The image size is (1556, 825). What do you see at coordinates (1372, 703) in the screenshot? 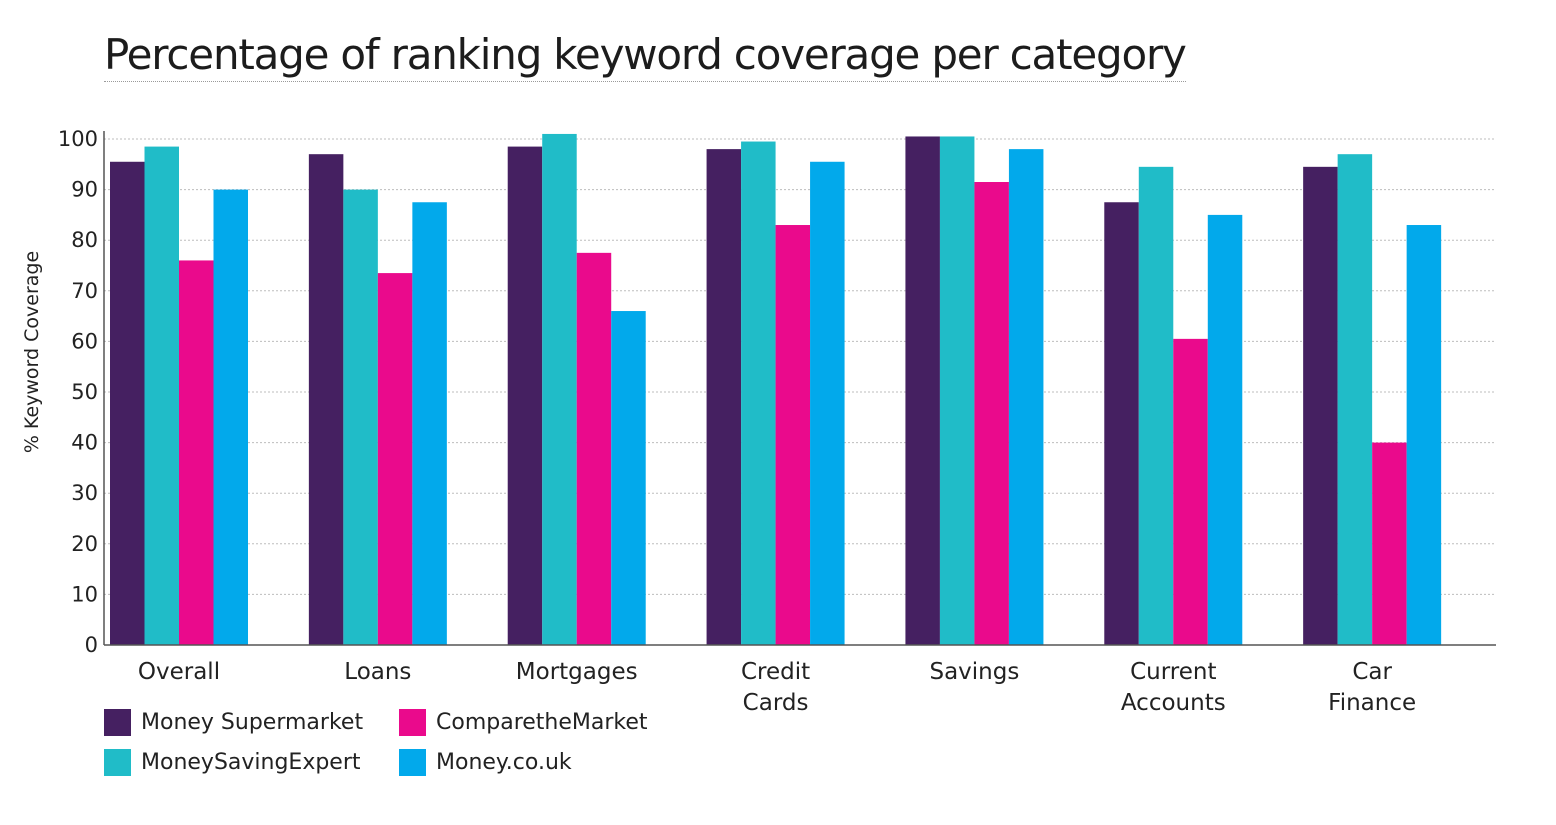
I see `category-label: Finance` at bounding box center [1372, 703].